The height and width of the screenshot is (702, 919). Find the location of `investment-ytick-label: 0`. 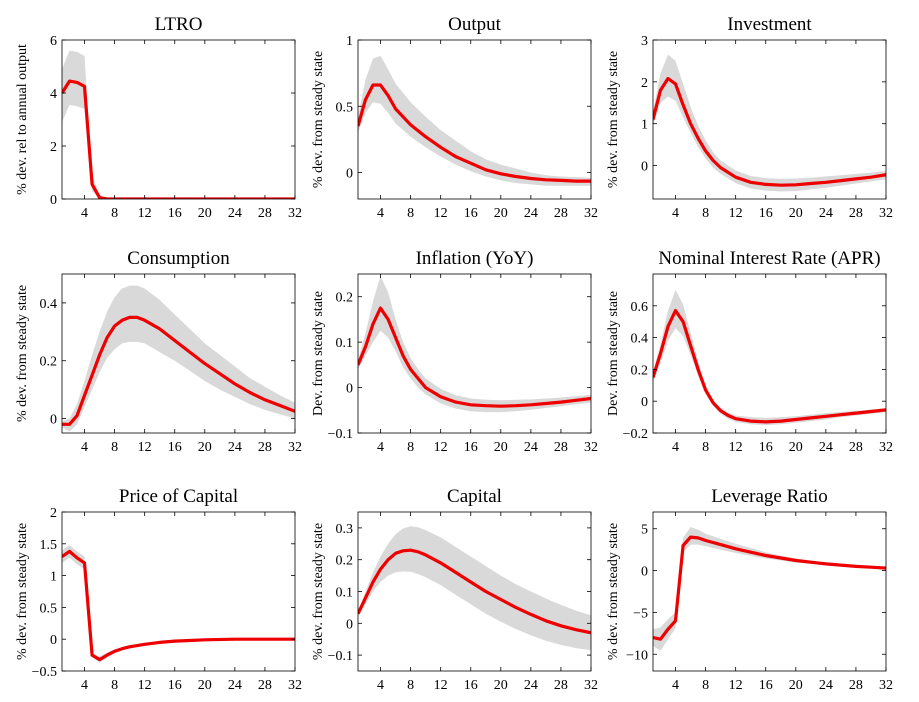

investment-ytick-label: 0 is located at coordinates (644, 167).